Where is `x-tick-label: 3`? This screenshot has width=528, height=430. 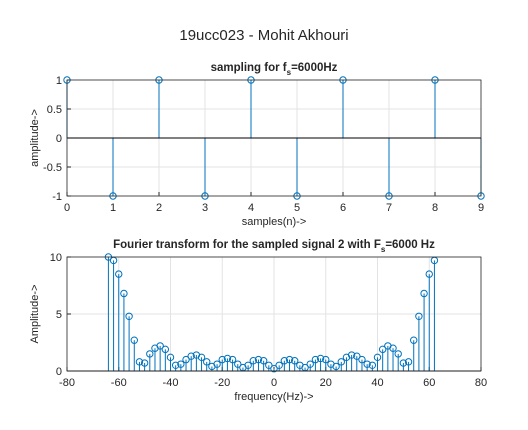
x-tick-label: 3 is located at coordinates (205, 208).